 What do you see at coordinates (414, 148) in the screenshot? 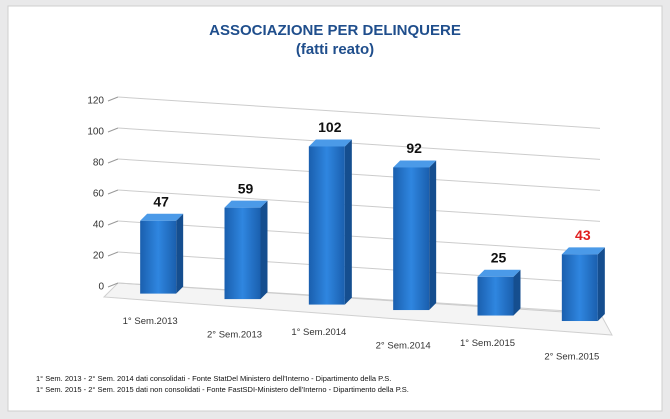
I see `data-label: 92` at bounding box center [414, 148].